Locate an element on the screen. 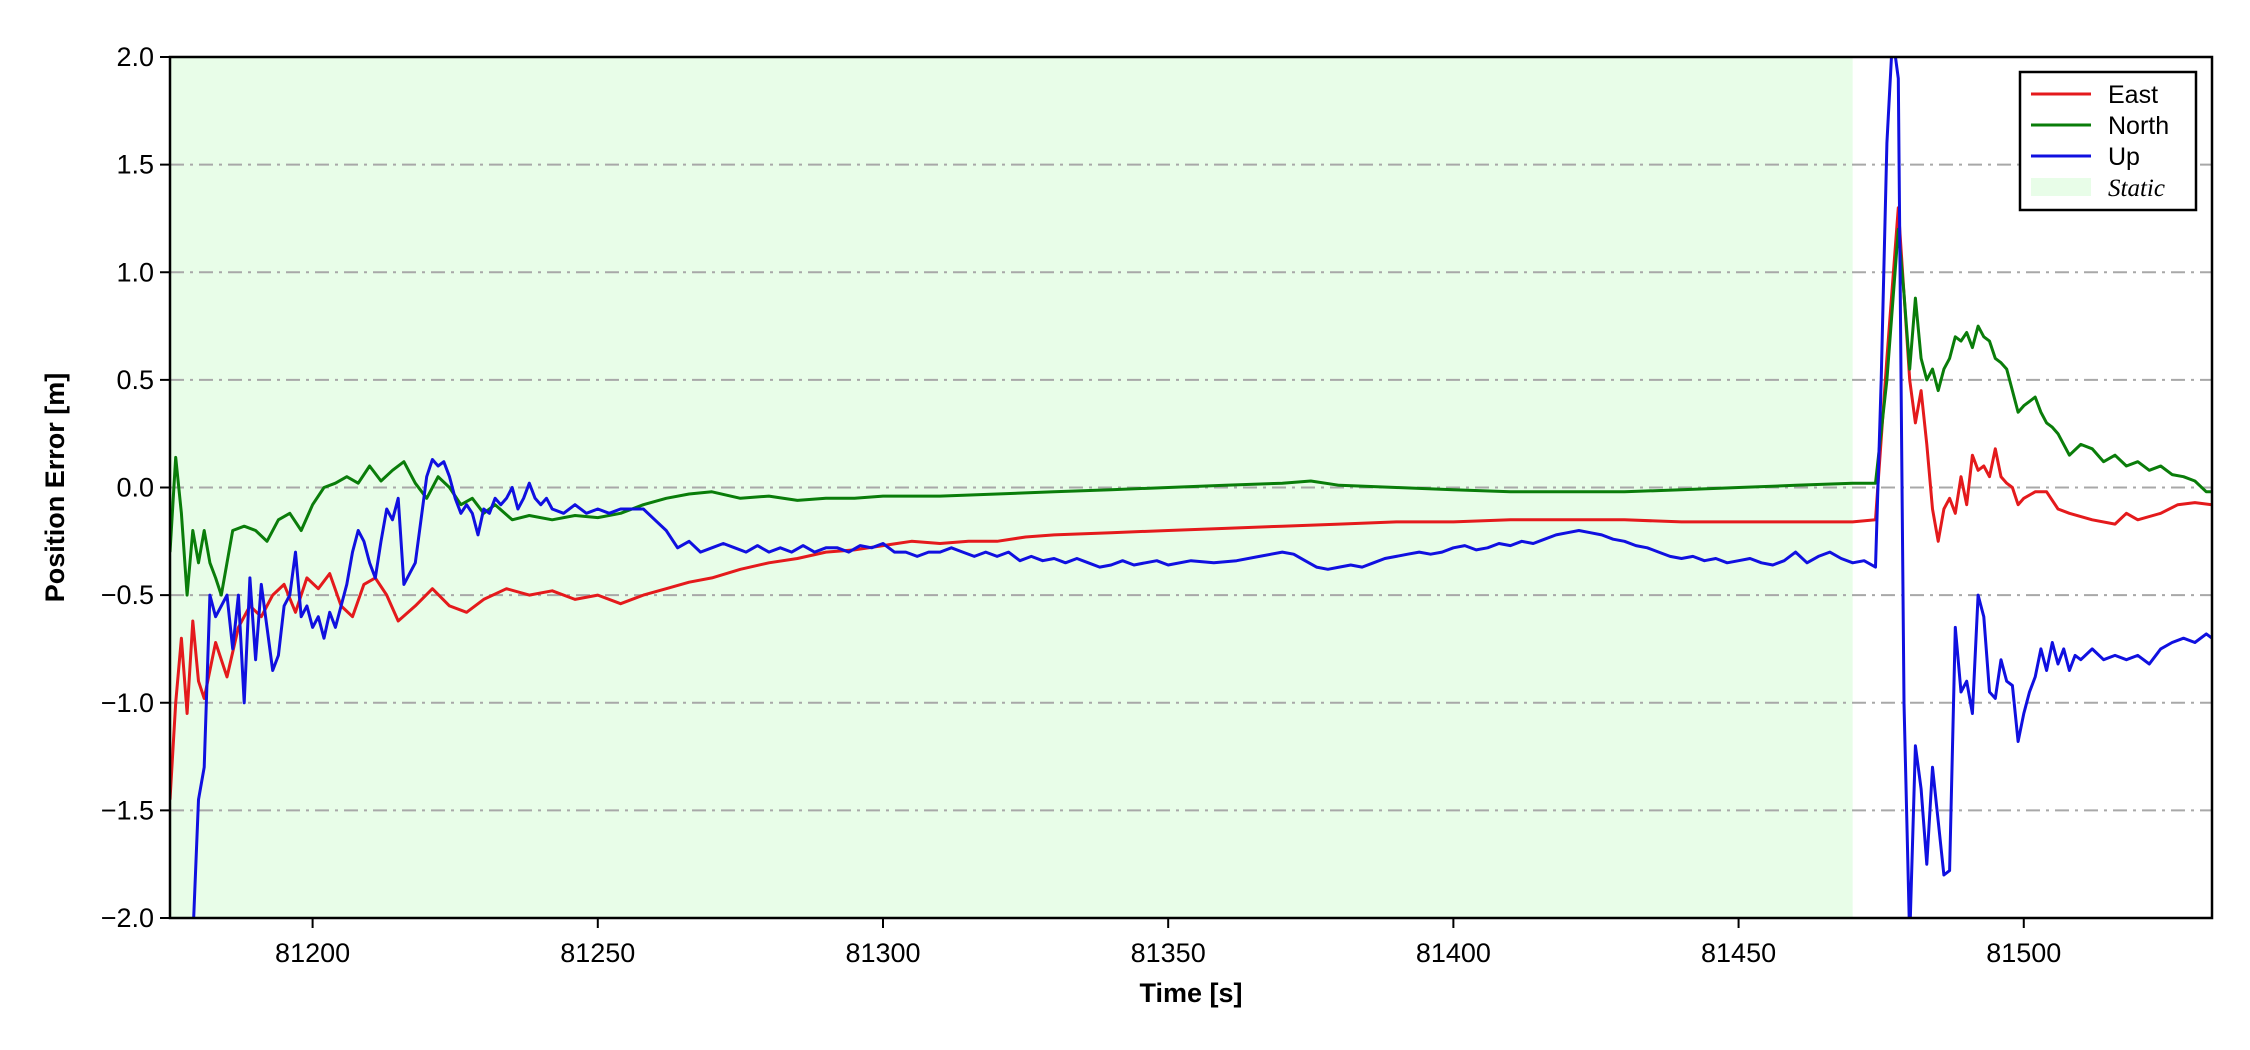  x-tick-label: 81300 is located at coordinates (882, 953).